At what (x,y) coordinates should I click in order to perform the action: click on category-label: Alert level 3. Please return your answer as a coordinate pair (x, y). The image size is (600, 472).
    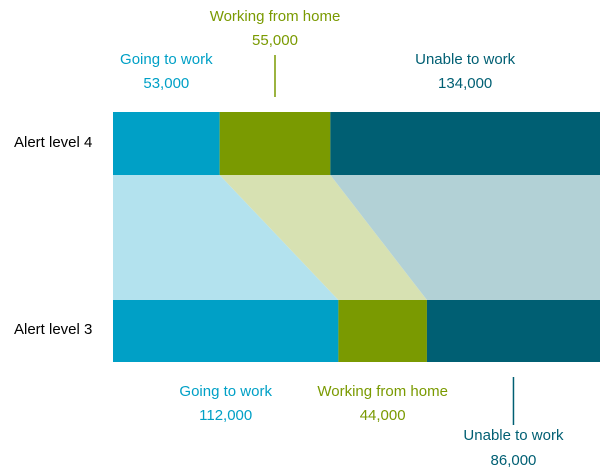
    Looking at the image, I should click on (53, 329).